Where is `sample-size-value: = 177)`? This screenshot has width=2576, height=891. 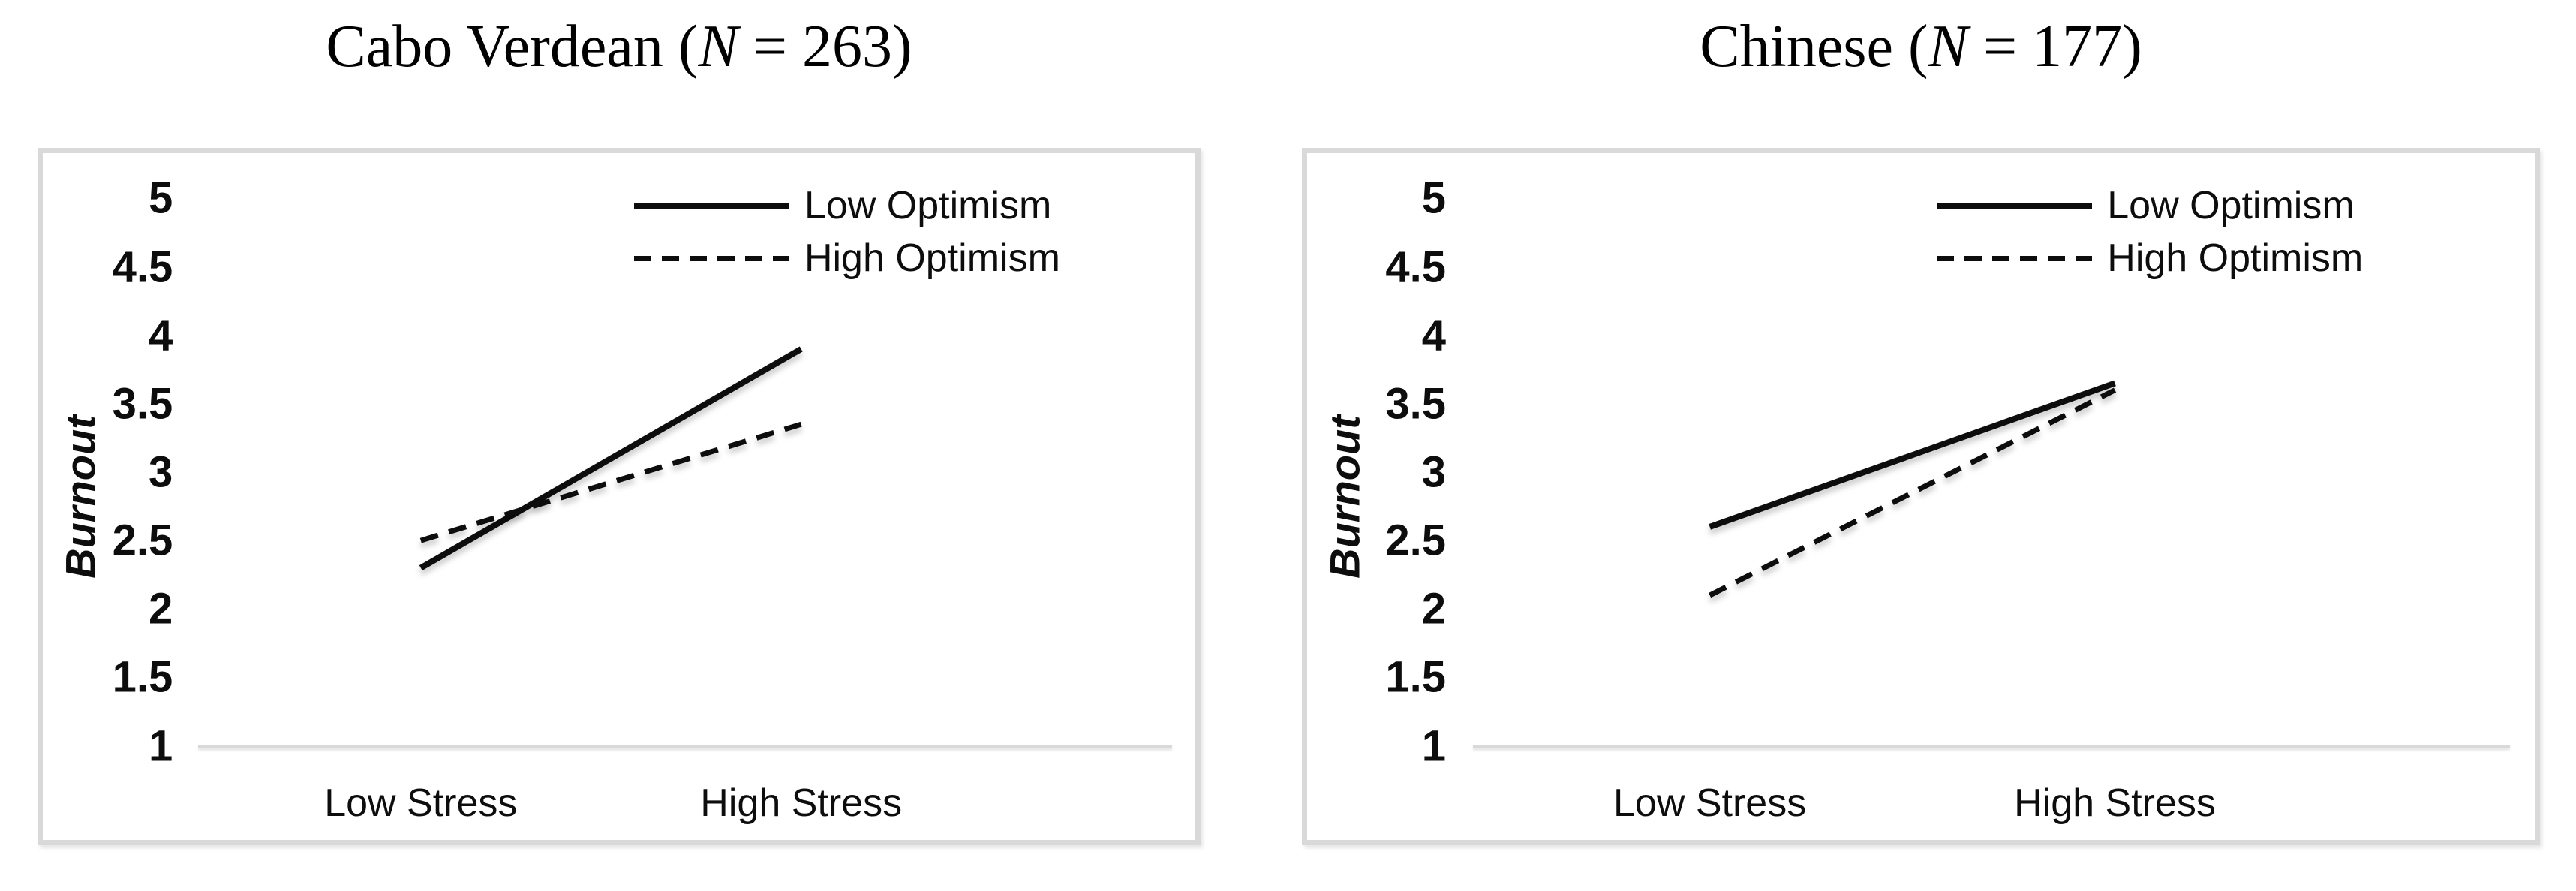 sample-size-value: = 177) is located at coordinates (2054, 47).